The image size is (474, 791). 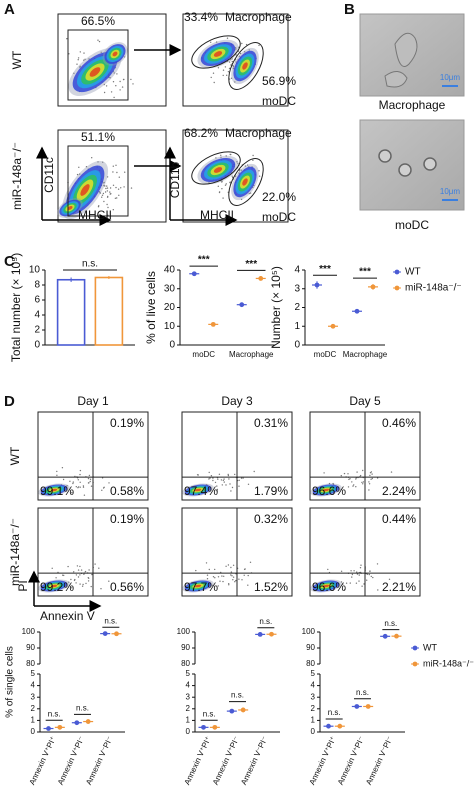 I want to click on gate-percent: 66.5%, so click(x=98, y=21).